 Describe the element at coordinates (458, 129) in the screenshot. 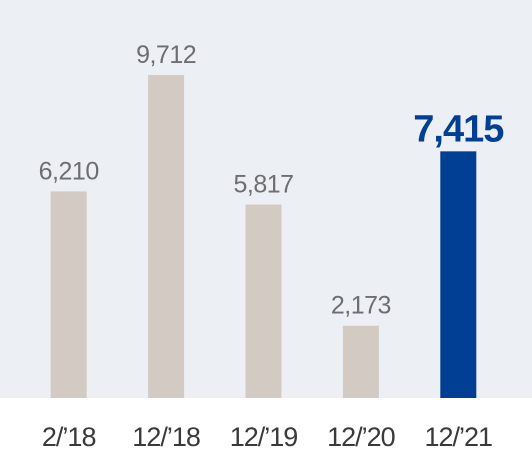

I see `value-label: 7,415` at that location.